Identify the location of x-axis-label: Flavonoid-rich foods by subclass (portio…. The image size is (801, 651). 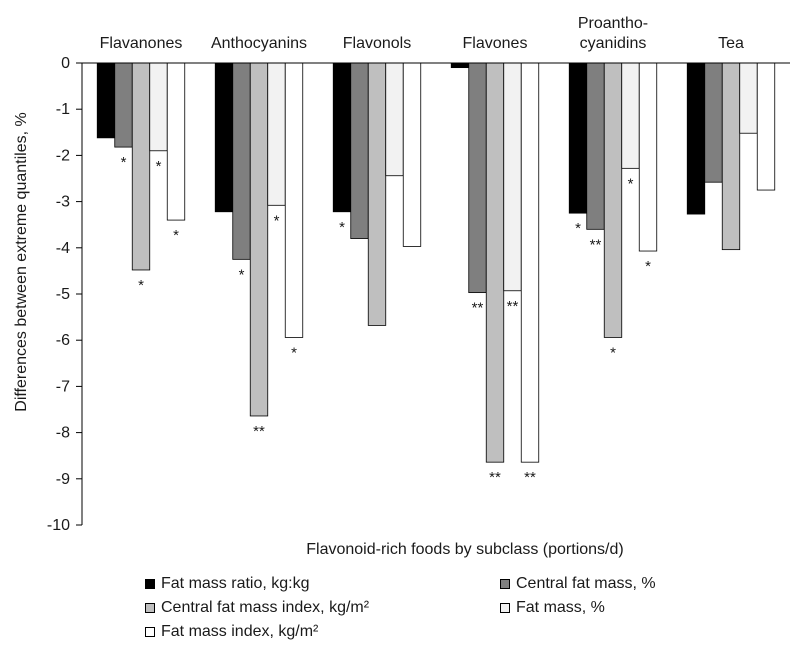
(464, 549).